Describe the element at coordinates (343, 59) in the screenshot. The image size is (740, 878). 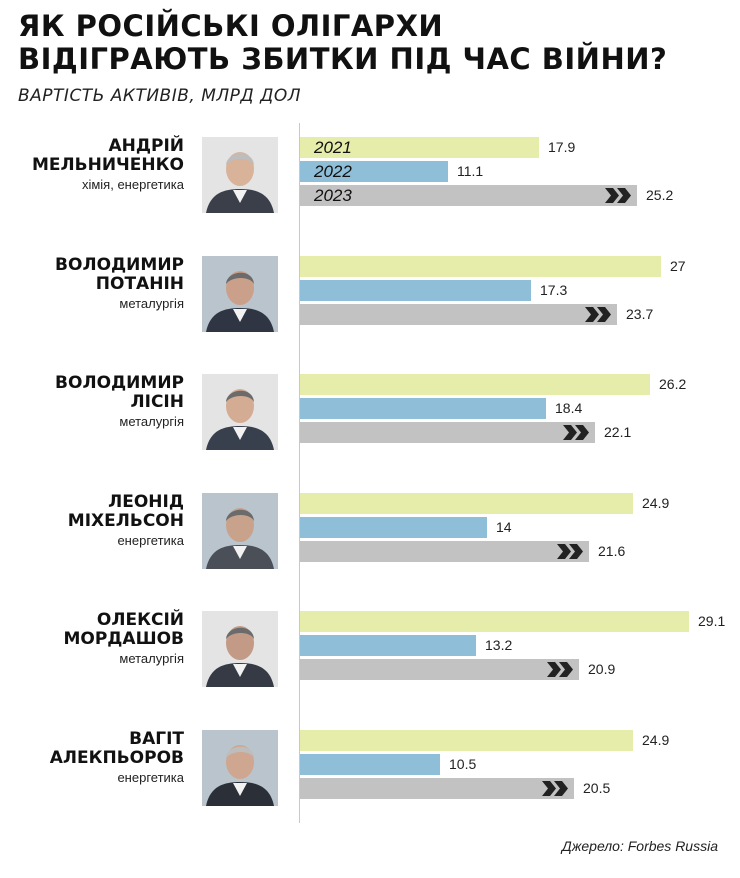
I see `chart-title-line2: ВІДІГРАЮТЬ ЗБИТКИ ПІД ЧАС ВІЙНИ?` at that location.